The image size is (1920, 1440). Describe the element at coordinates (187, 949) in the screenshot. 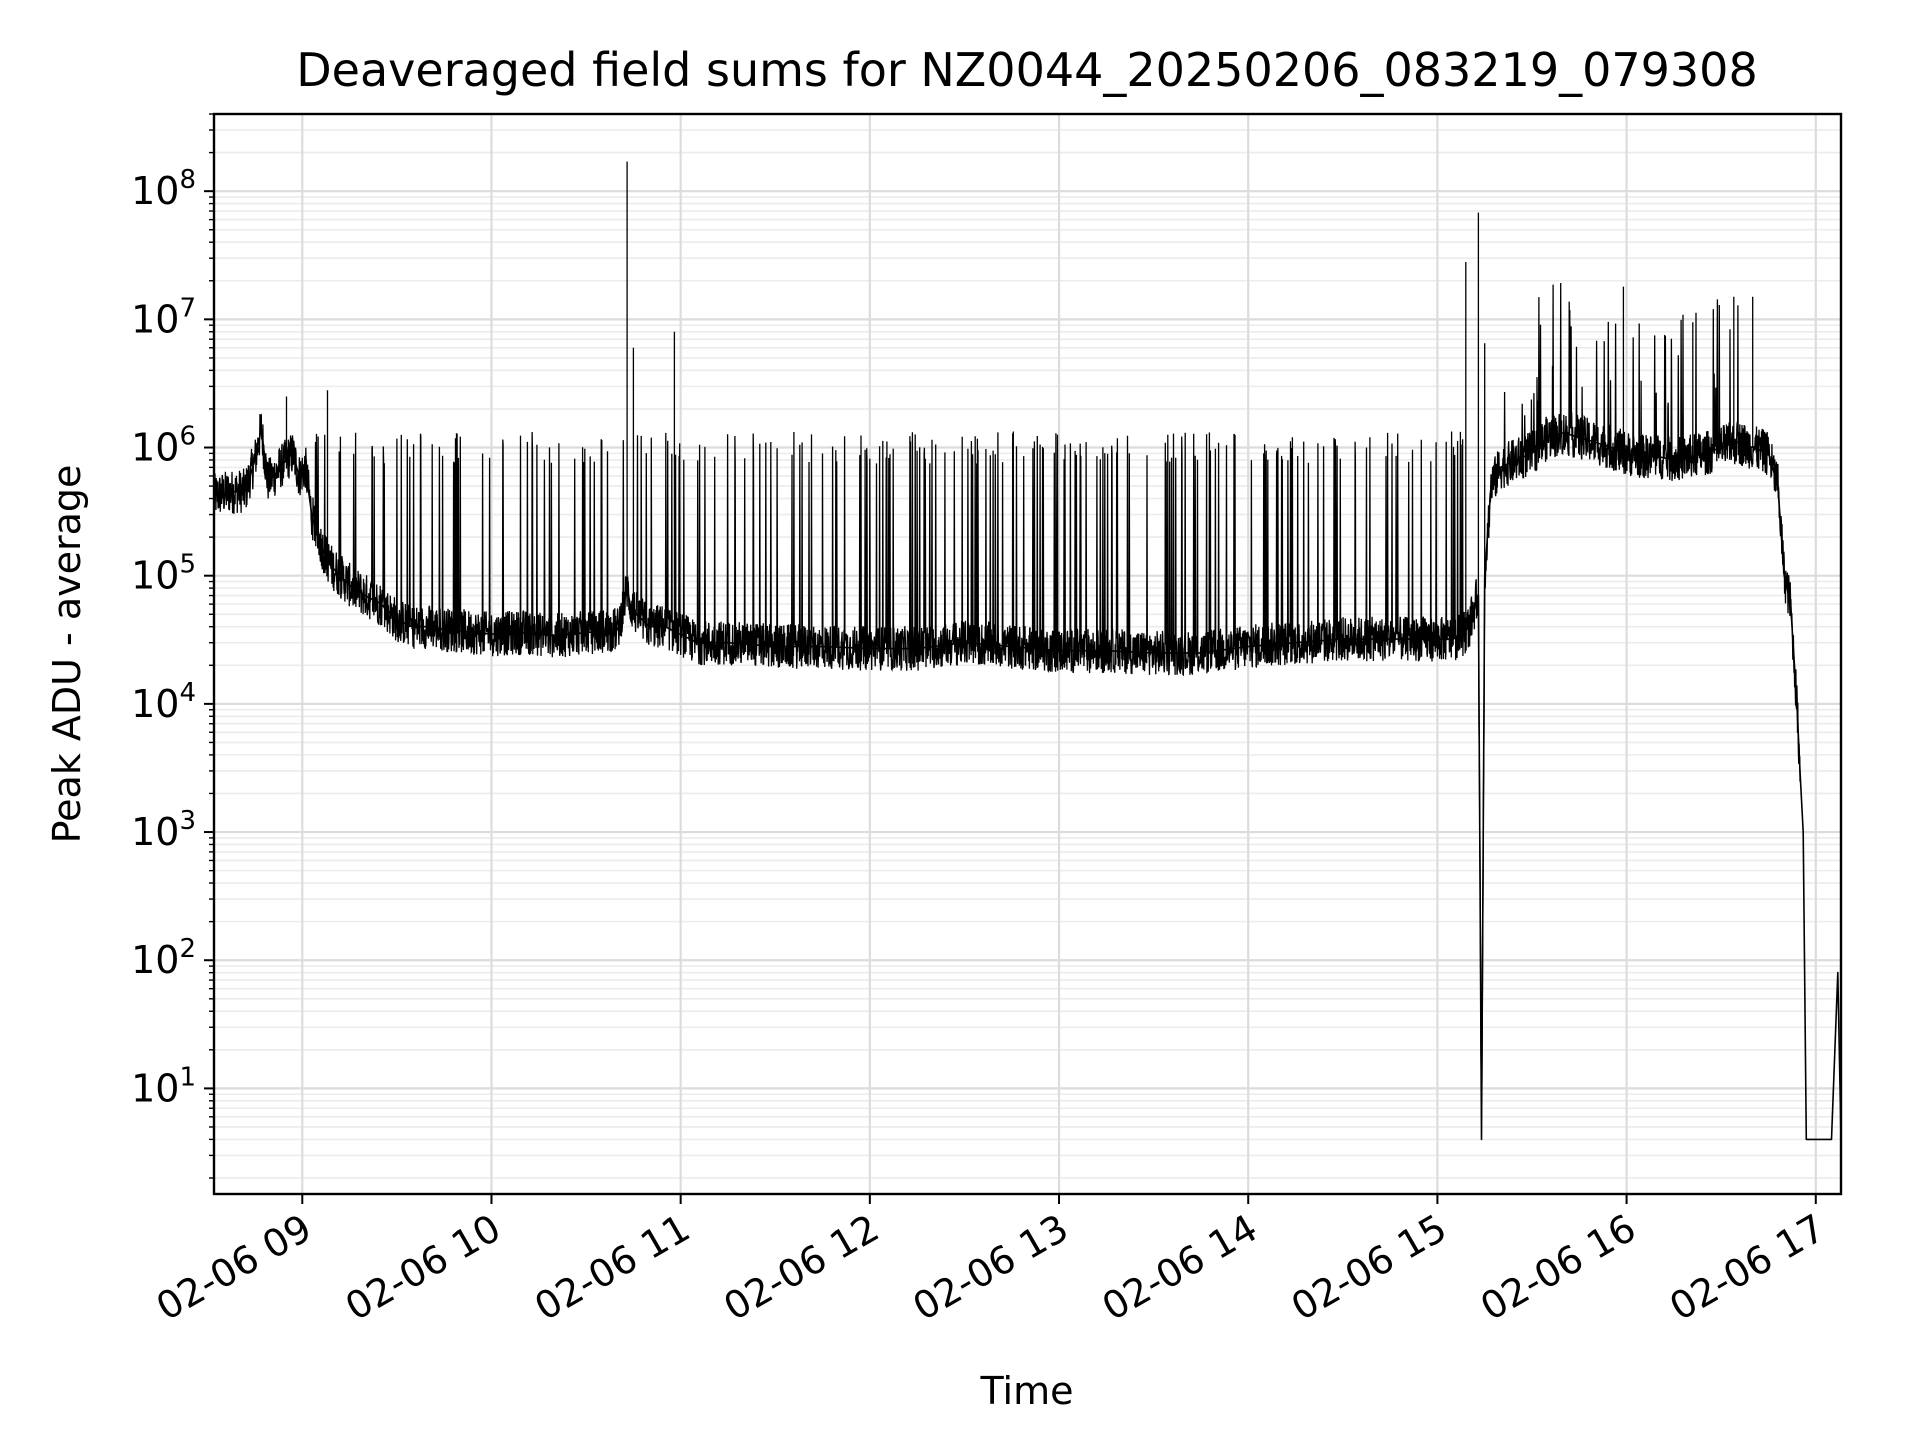

I see `y-tick-exp: 2` at that location.